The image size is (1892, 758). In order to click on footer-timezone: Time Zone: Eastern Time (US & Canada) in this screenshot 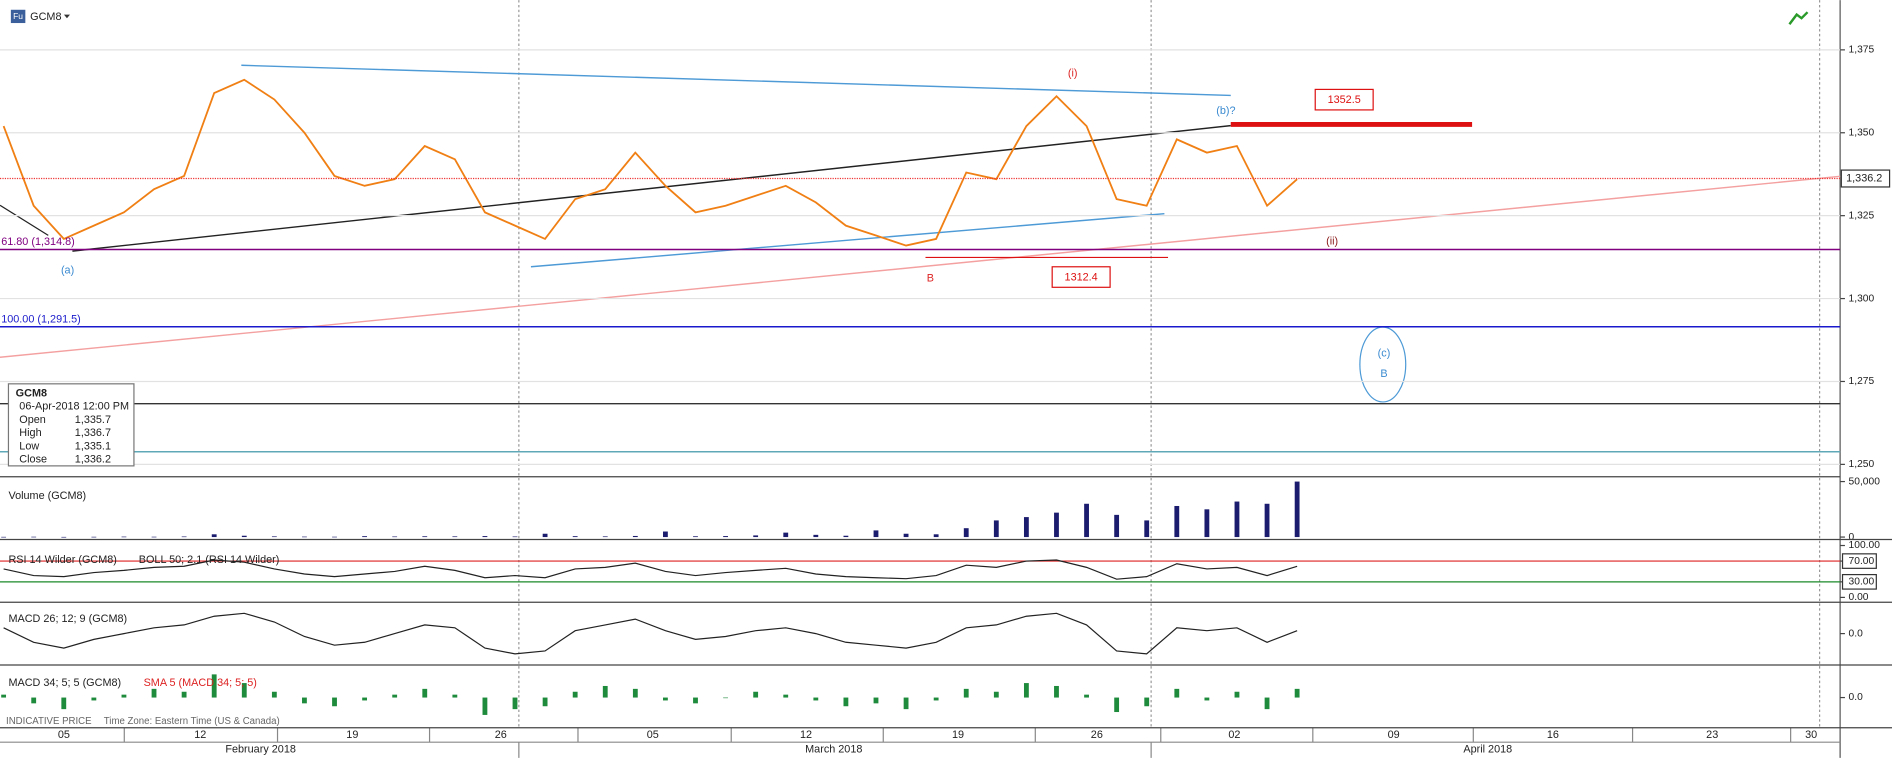, I will do `click(192, 721)`.